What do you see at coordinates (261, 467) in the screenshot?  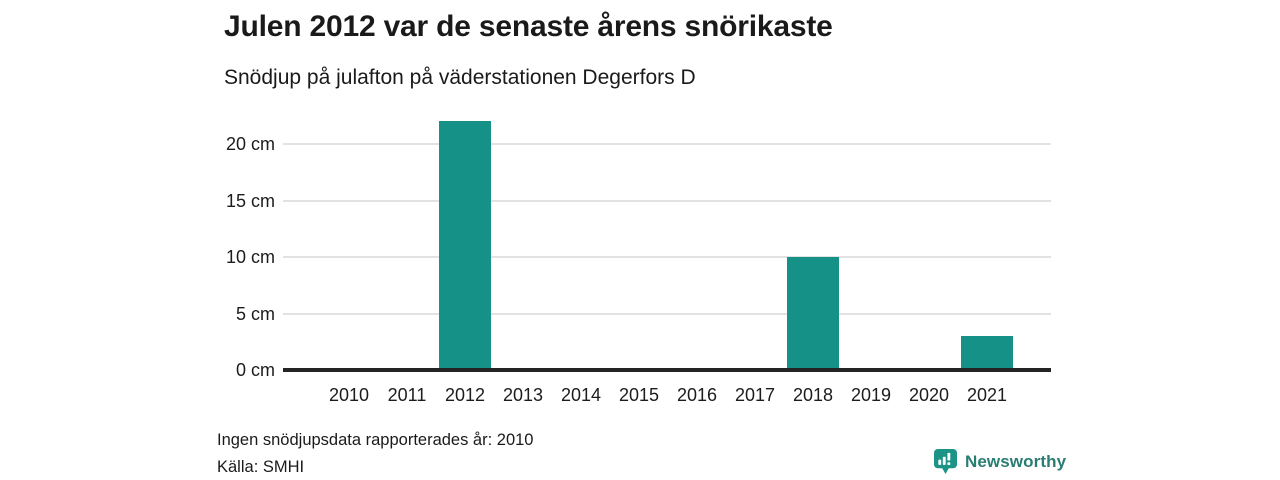 I see `chart-source: Källa: SMHI` at bounding box center [261, 467].